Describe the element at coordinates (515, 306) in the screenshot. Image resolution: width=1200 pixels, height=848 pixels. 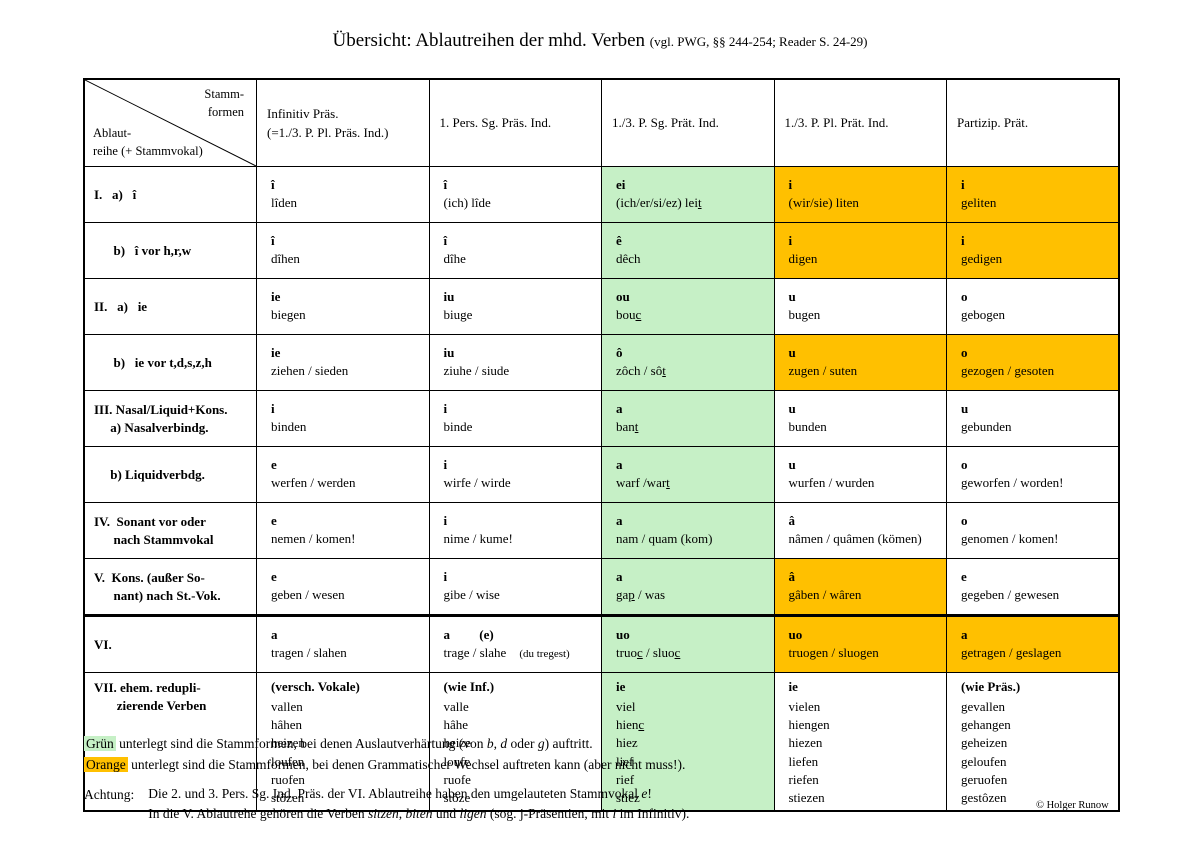
I see `stem-form-cell: iu biuge` at that location.